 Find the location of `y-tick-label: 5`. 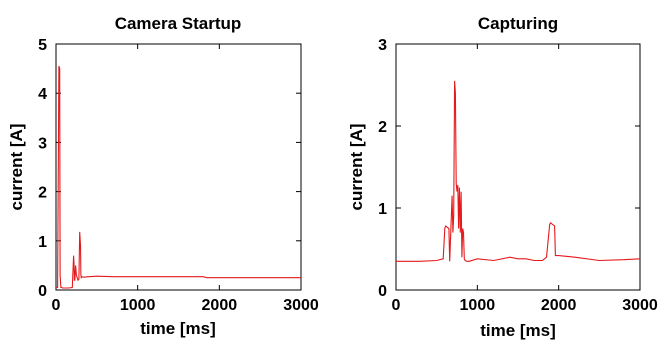

y-tick-label: 5 is located at coordinates (42, 45).